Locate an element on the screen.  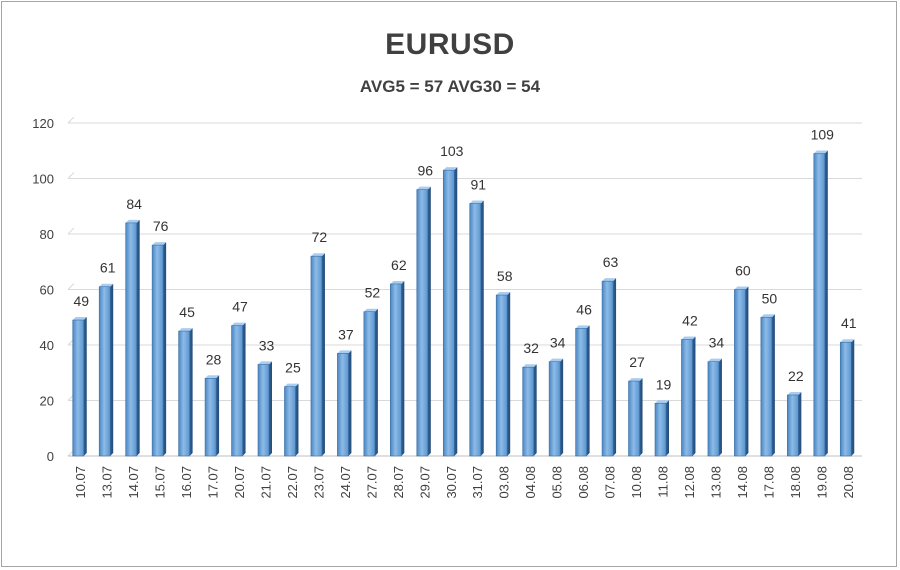
x-tick-label: 30.07 is located at coordinates (451, 482).